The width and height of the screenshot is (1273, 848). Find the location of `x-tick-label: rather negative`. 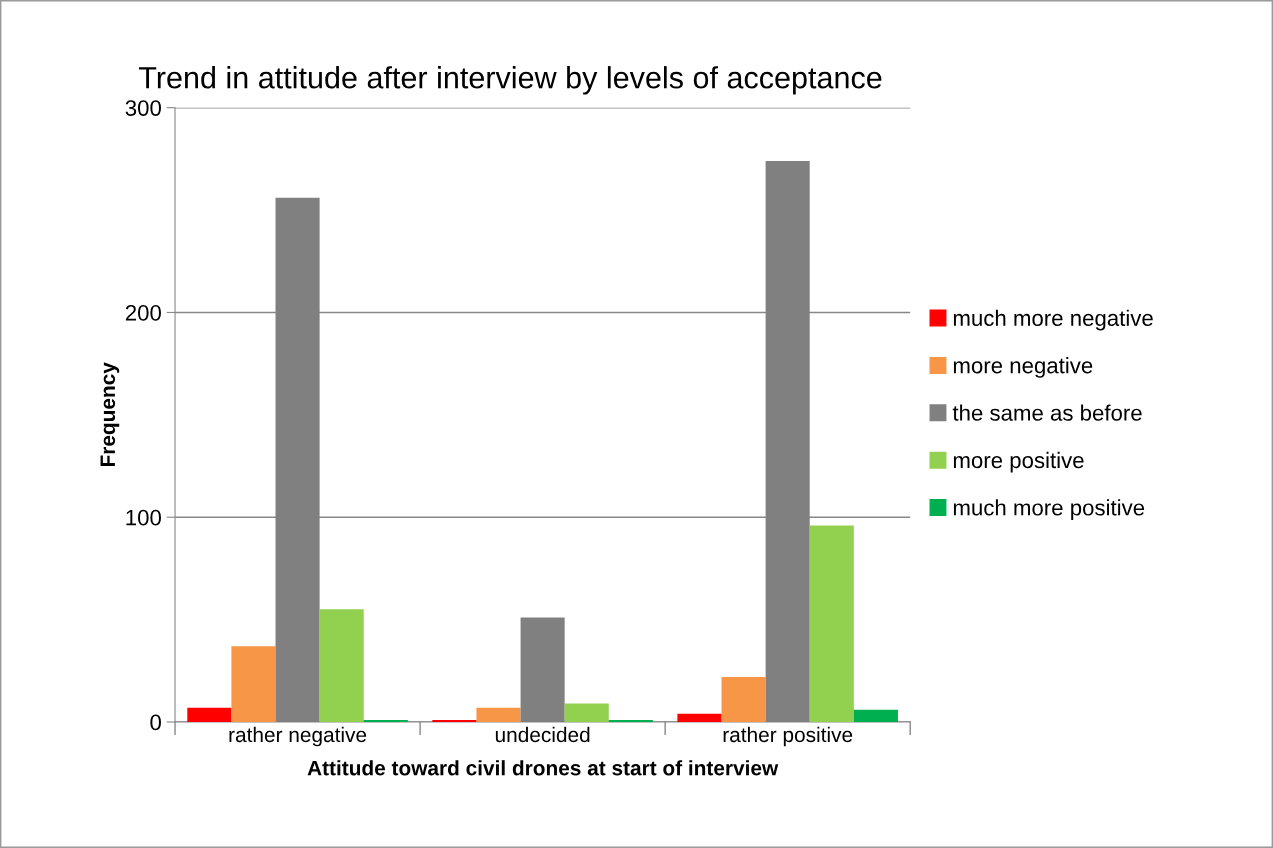

x-tick-label: rather negative is located at coordinates (298, 736).